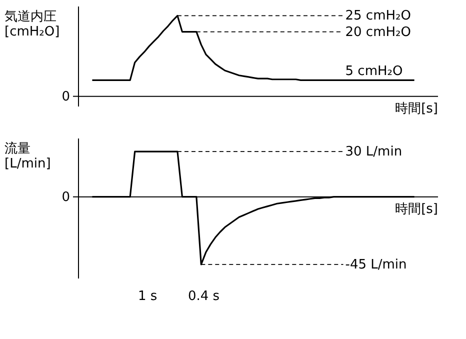 This screenshot has height=339, width=466. Describe the element at coordinates (27, 156) in the screenshot. I see `y-axis-title: 流量 [L/min]` at that location.